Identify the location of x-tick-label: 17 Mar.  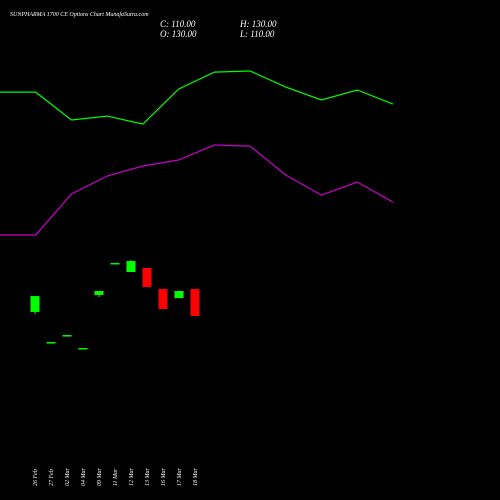
(180, 477).